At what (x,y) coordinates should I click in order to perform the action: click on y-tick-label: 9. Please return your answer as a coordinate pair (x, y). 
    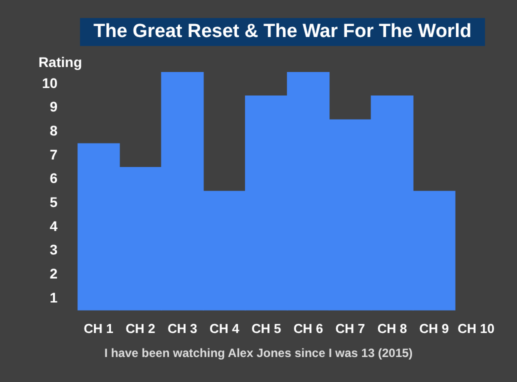
    Looking at the image, I should click on (54, 106).